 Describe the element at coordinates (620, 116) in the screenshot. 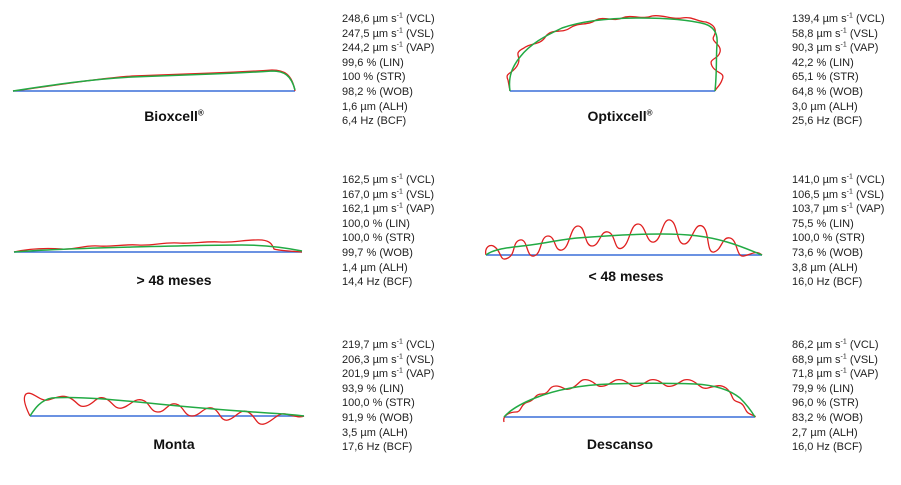

I see `panel-label: Optixcell®` at that location.